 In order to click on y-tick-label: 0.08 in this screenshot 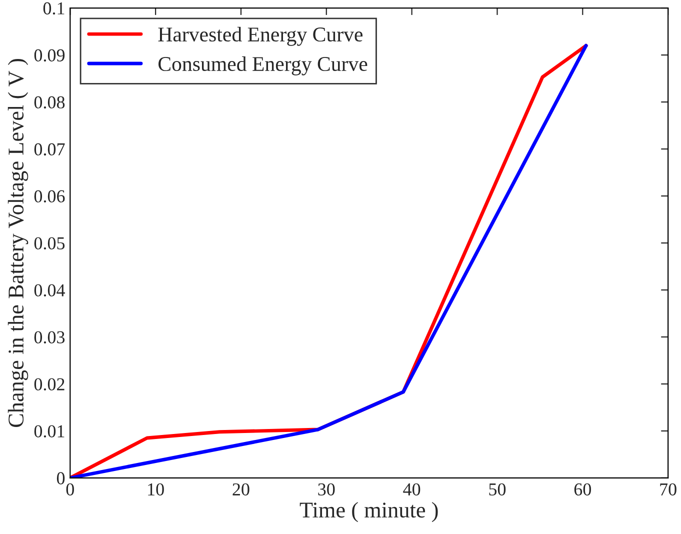, I will do `click(49, 102)`.